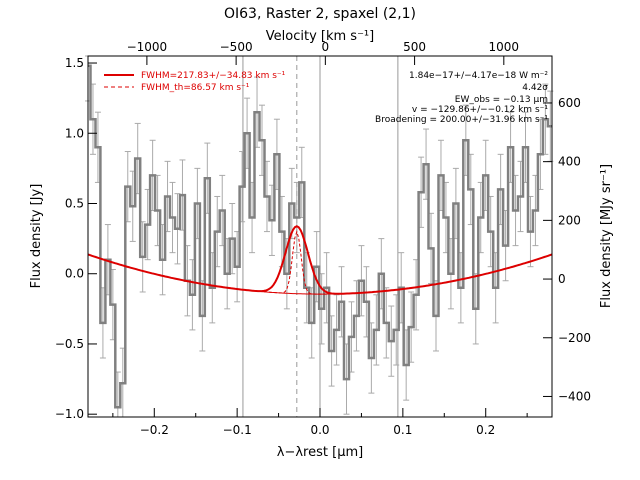 The height and width of the screenshot is (480, 640). Describe the element at coordinates (574, 338) in the screenshot. I see `right-tick-label-1: −200` at that location.